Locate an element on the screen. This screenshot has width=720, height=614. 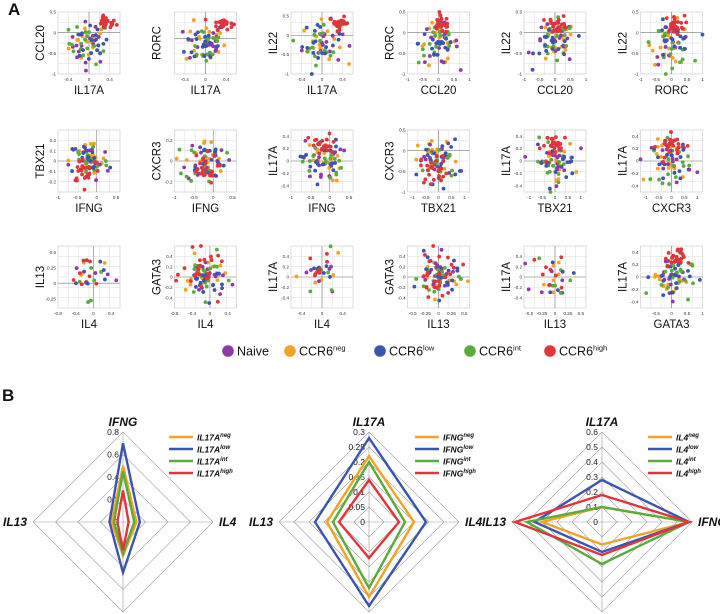
x-tick-label: -0.4 is located at coordinates (192, 313).